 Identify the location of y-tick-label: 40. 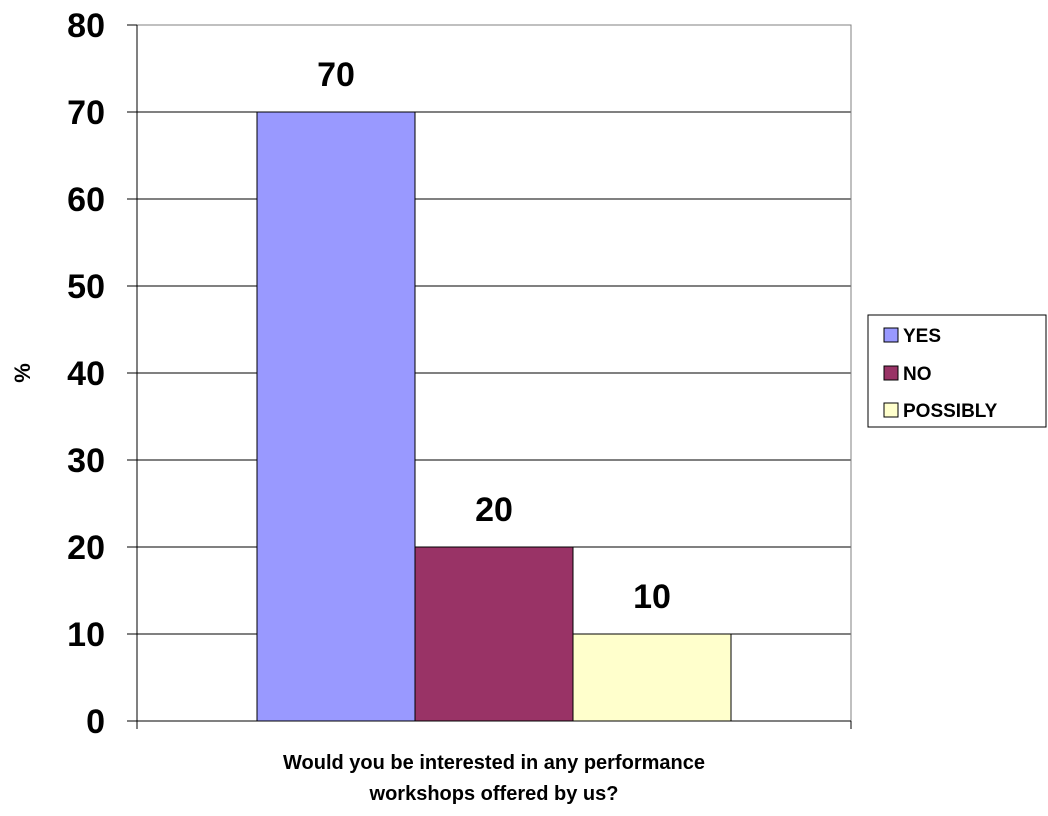
(86, 374).